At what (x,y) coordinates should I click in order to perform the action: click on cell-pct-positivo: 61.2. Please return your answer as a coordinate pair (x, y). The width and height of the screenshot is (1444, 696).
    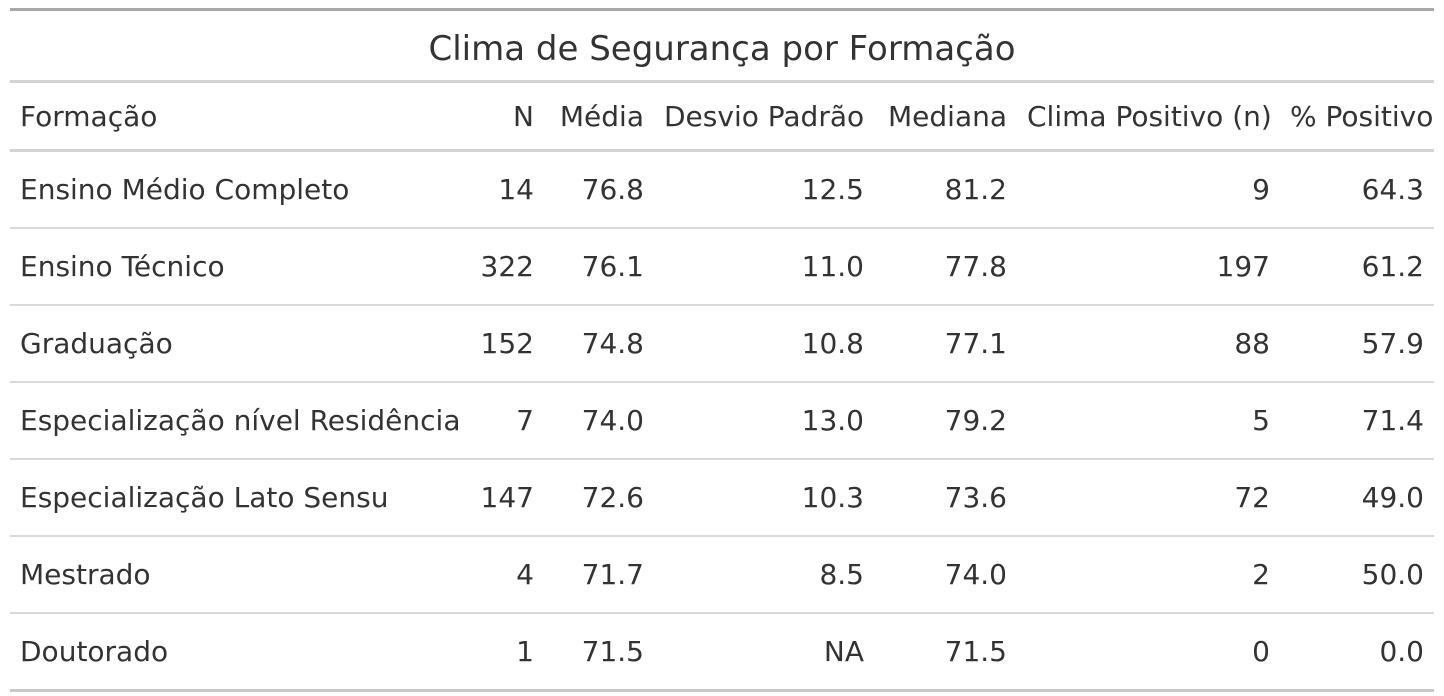
    Looking at the image, I should click on (1357, 267).